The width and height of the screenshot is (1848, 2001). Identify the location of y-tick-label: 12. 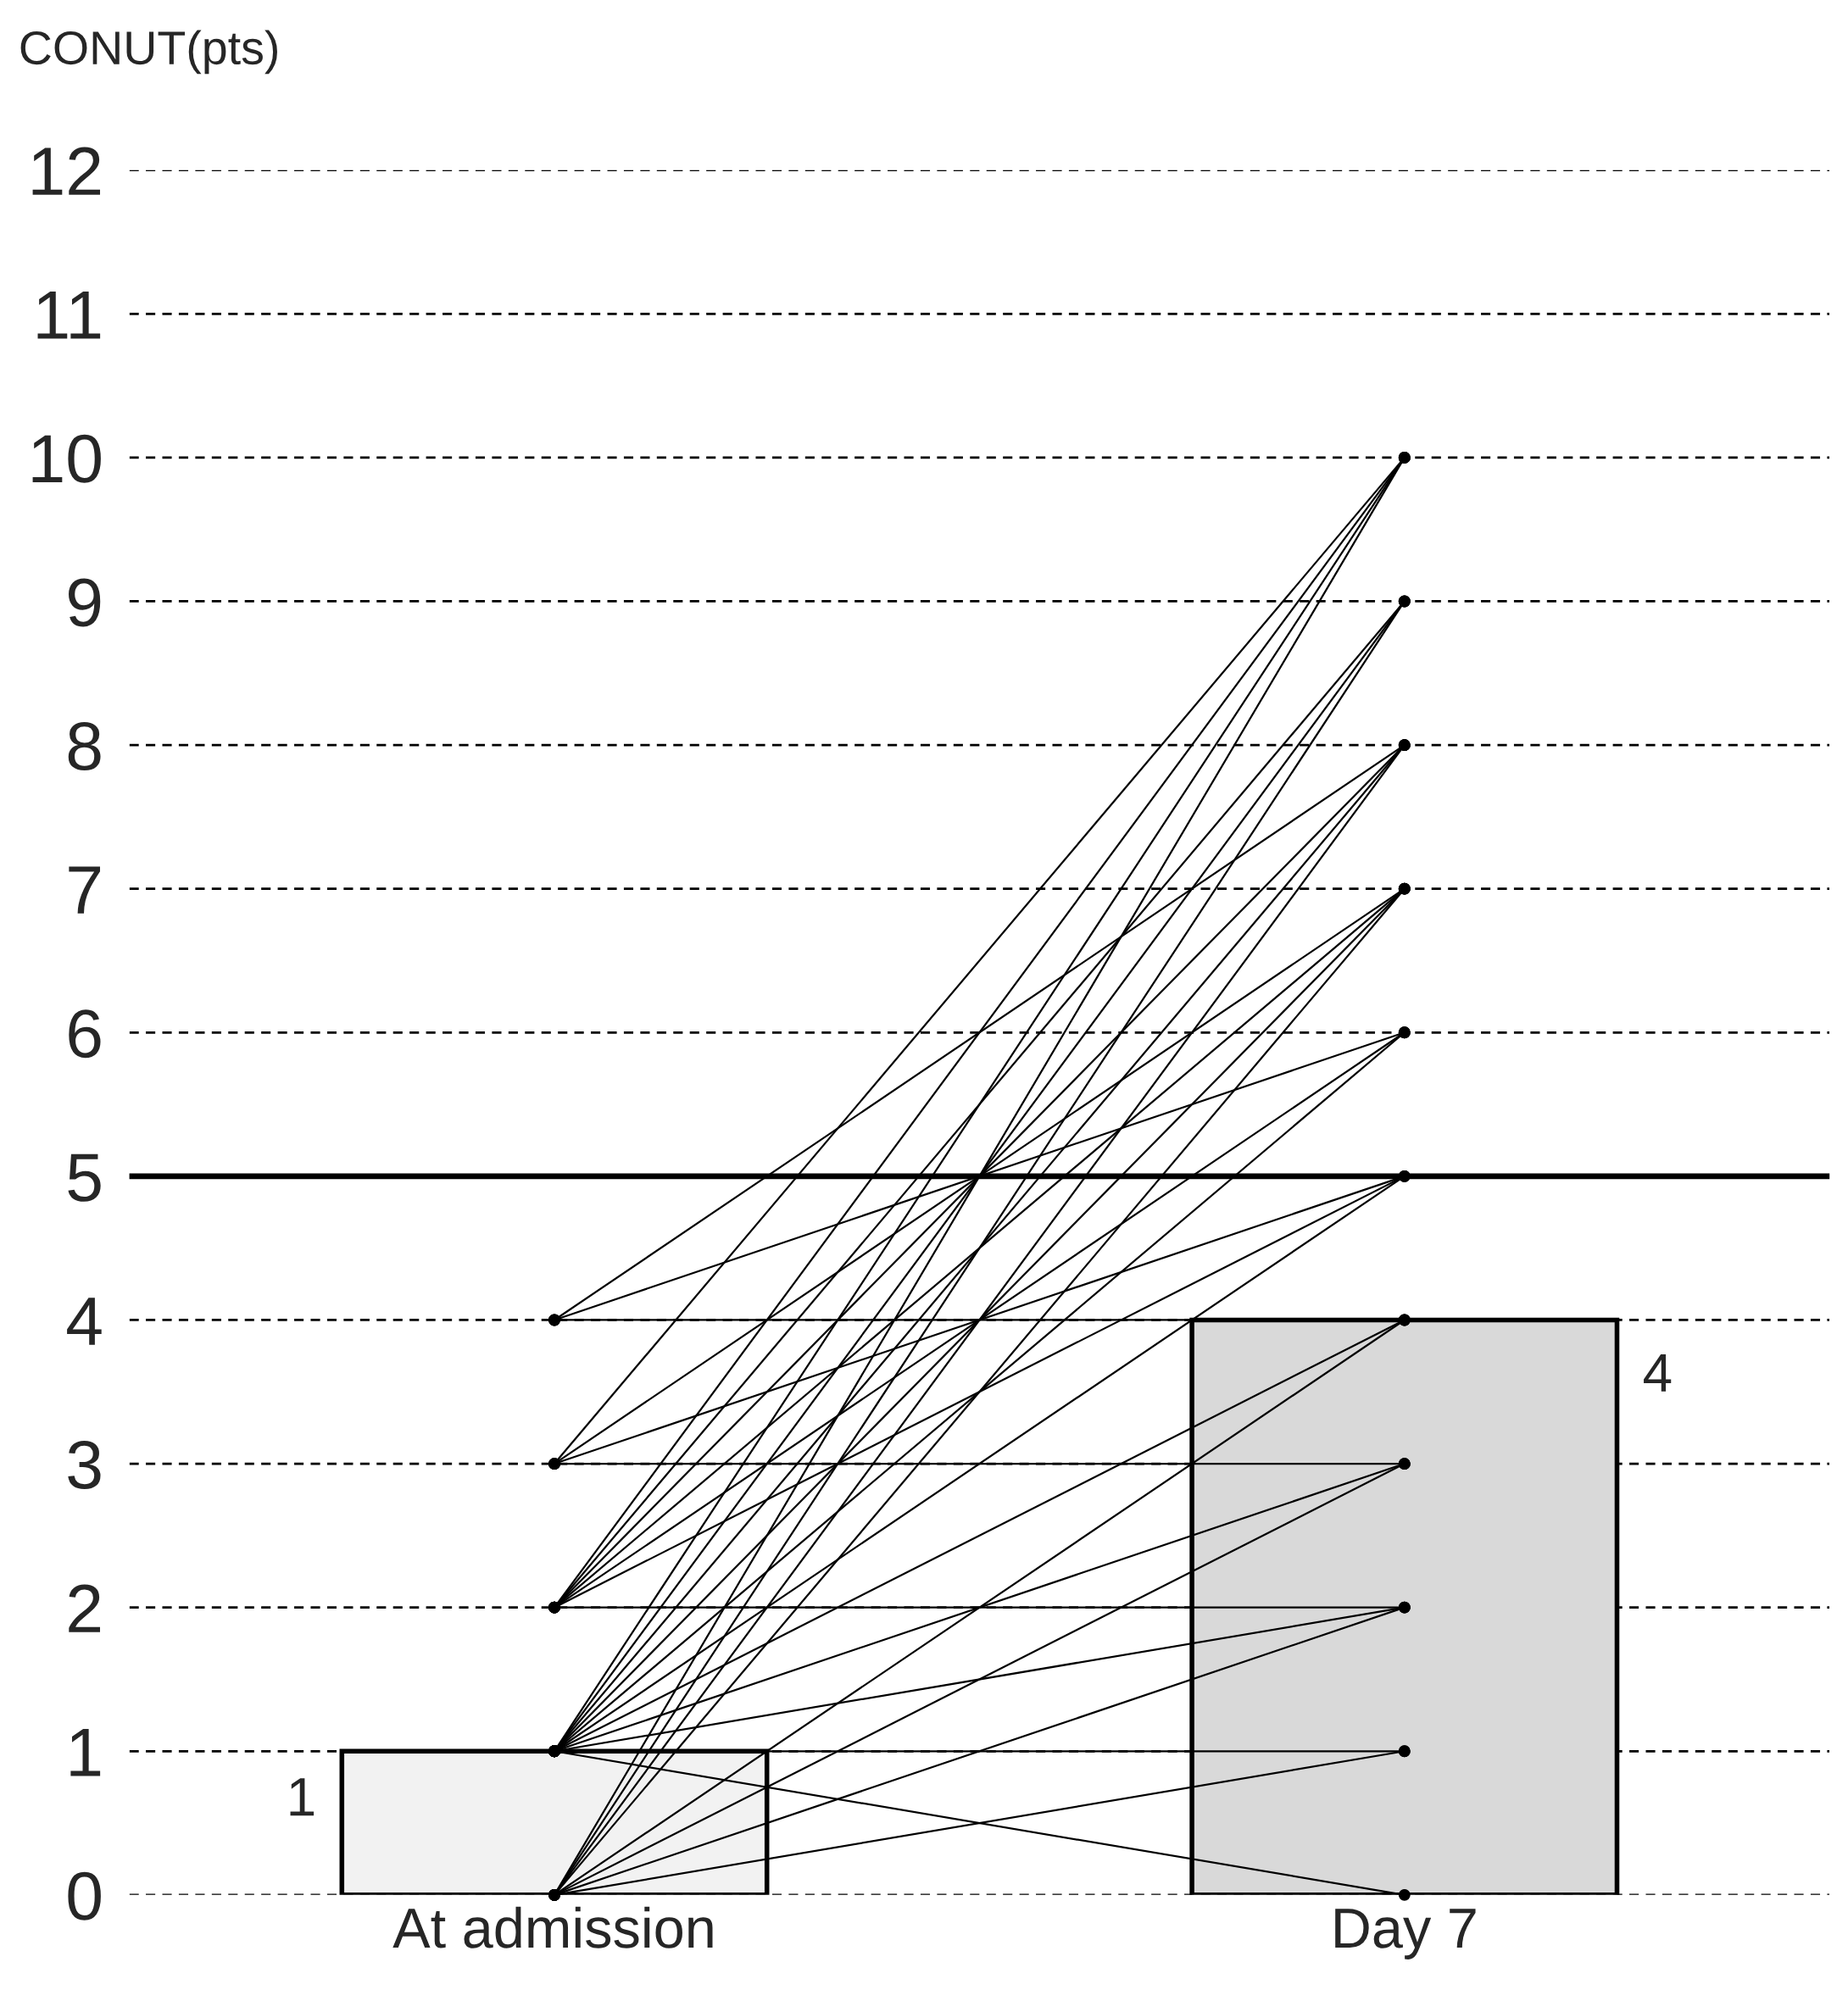
(66, 171).